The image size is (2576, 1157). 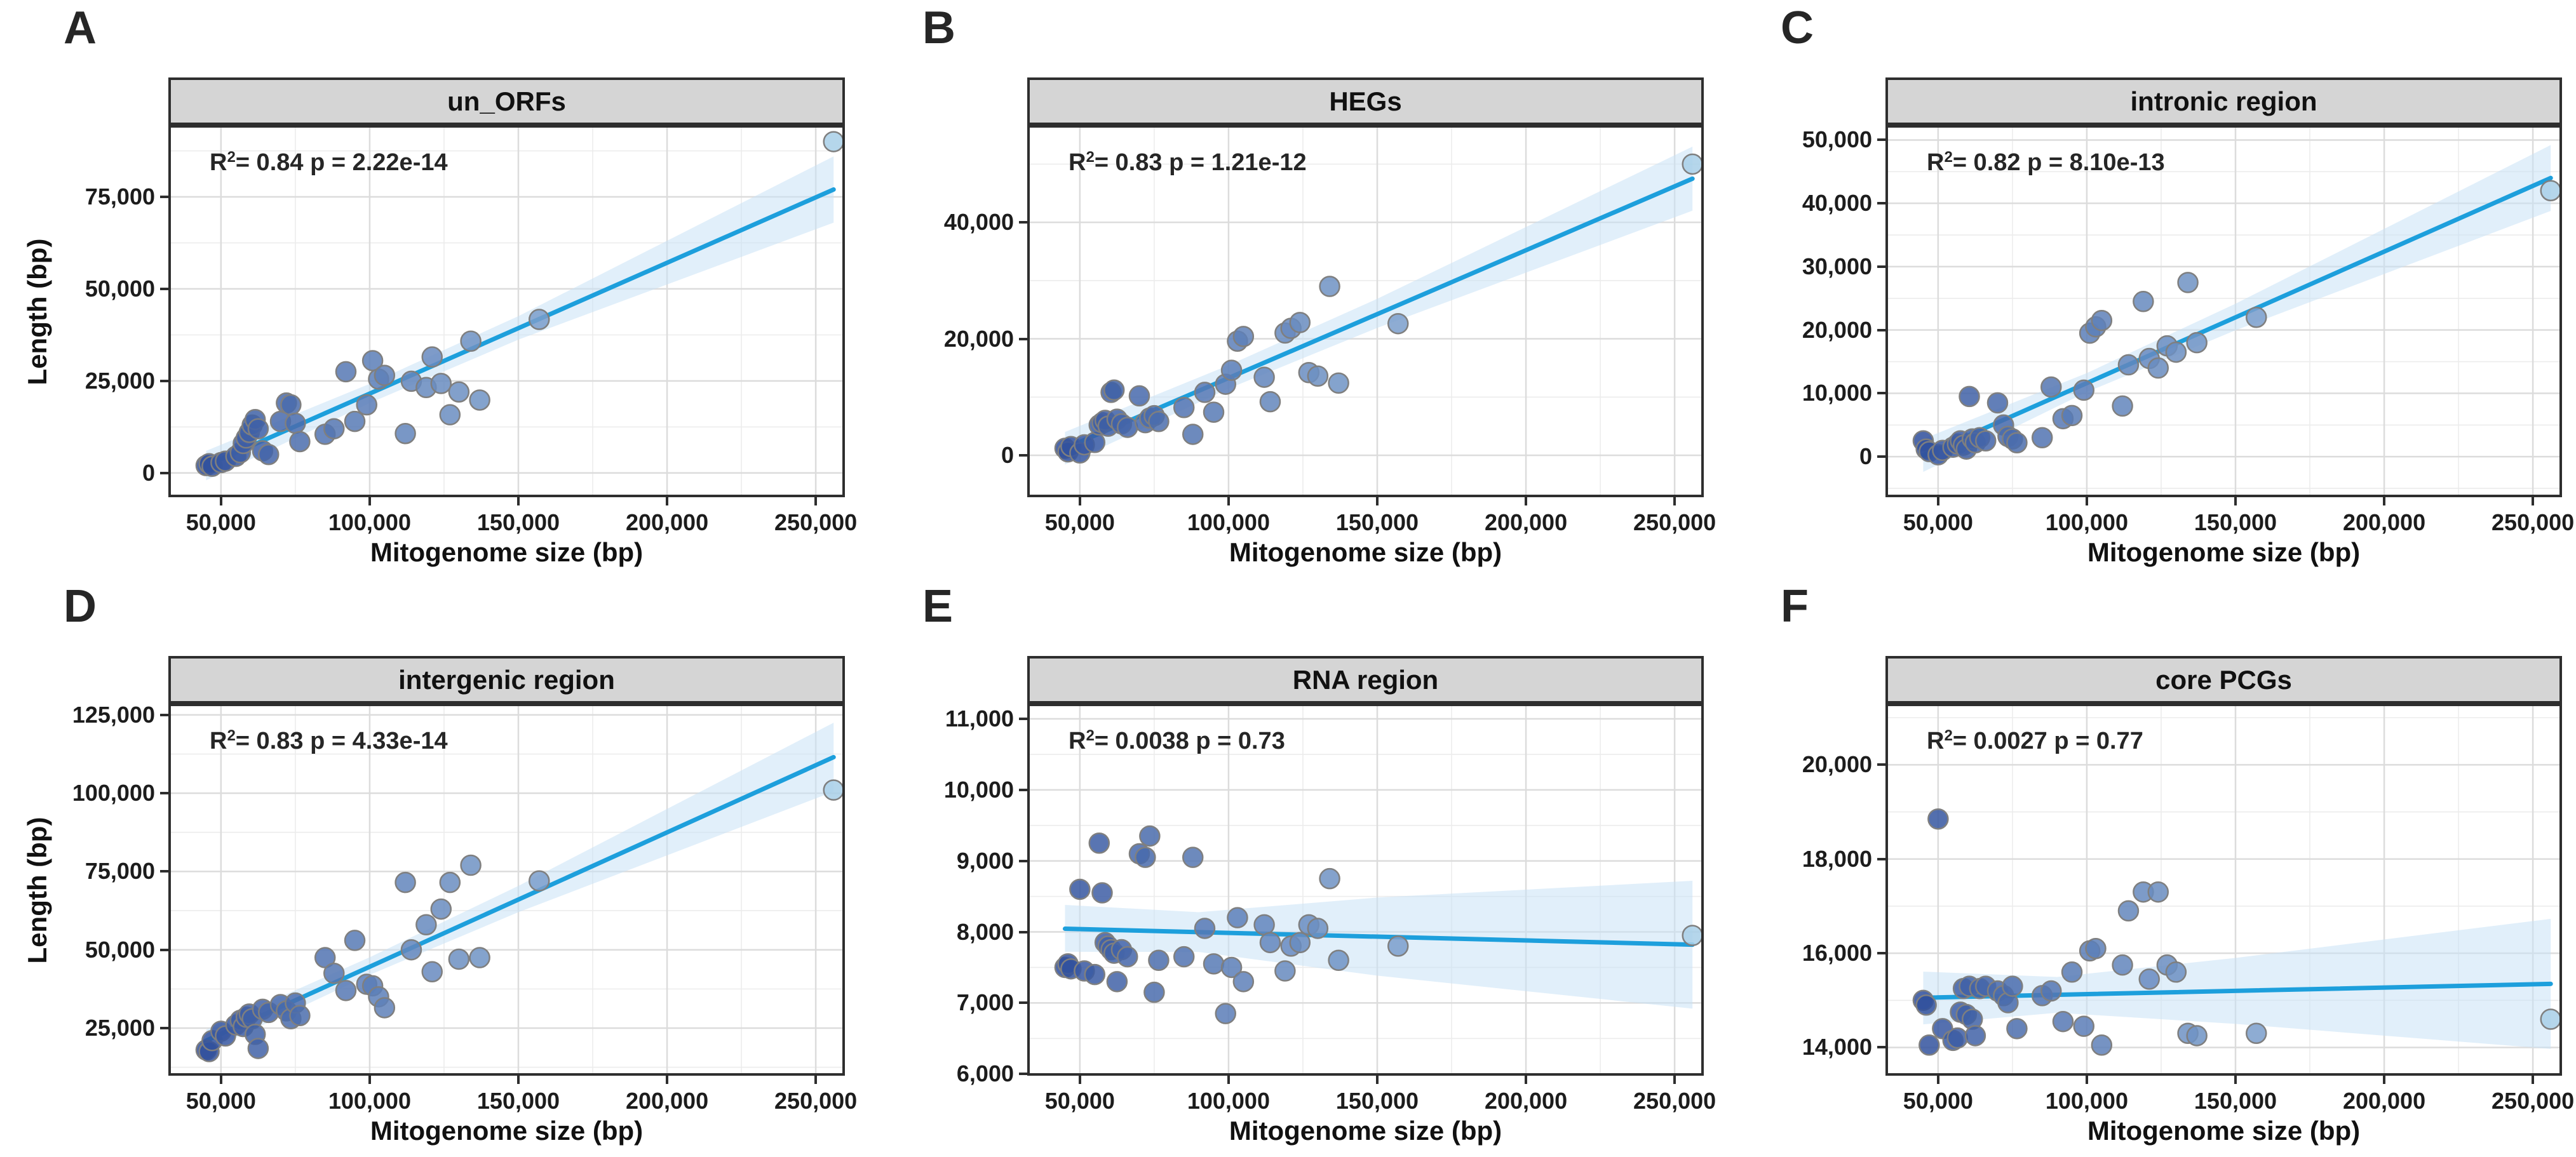 I want to click on y-tick-label: 30,000, so click(x=1837, y=266).